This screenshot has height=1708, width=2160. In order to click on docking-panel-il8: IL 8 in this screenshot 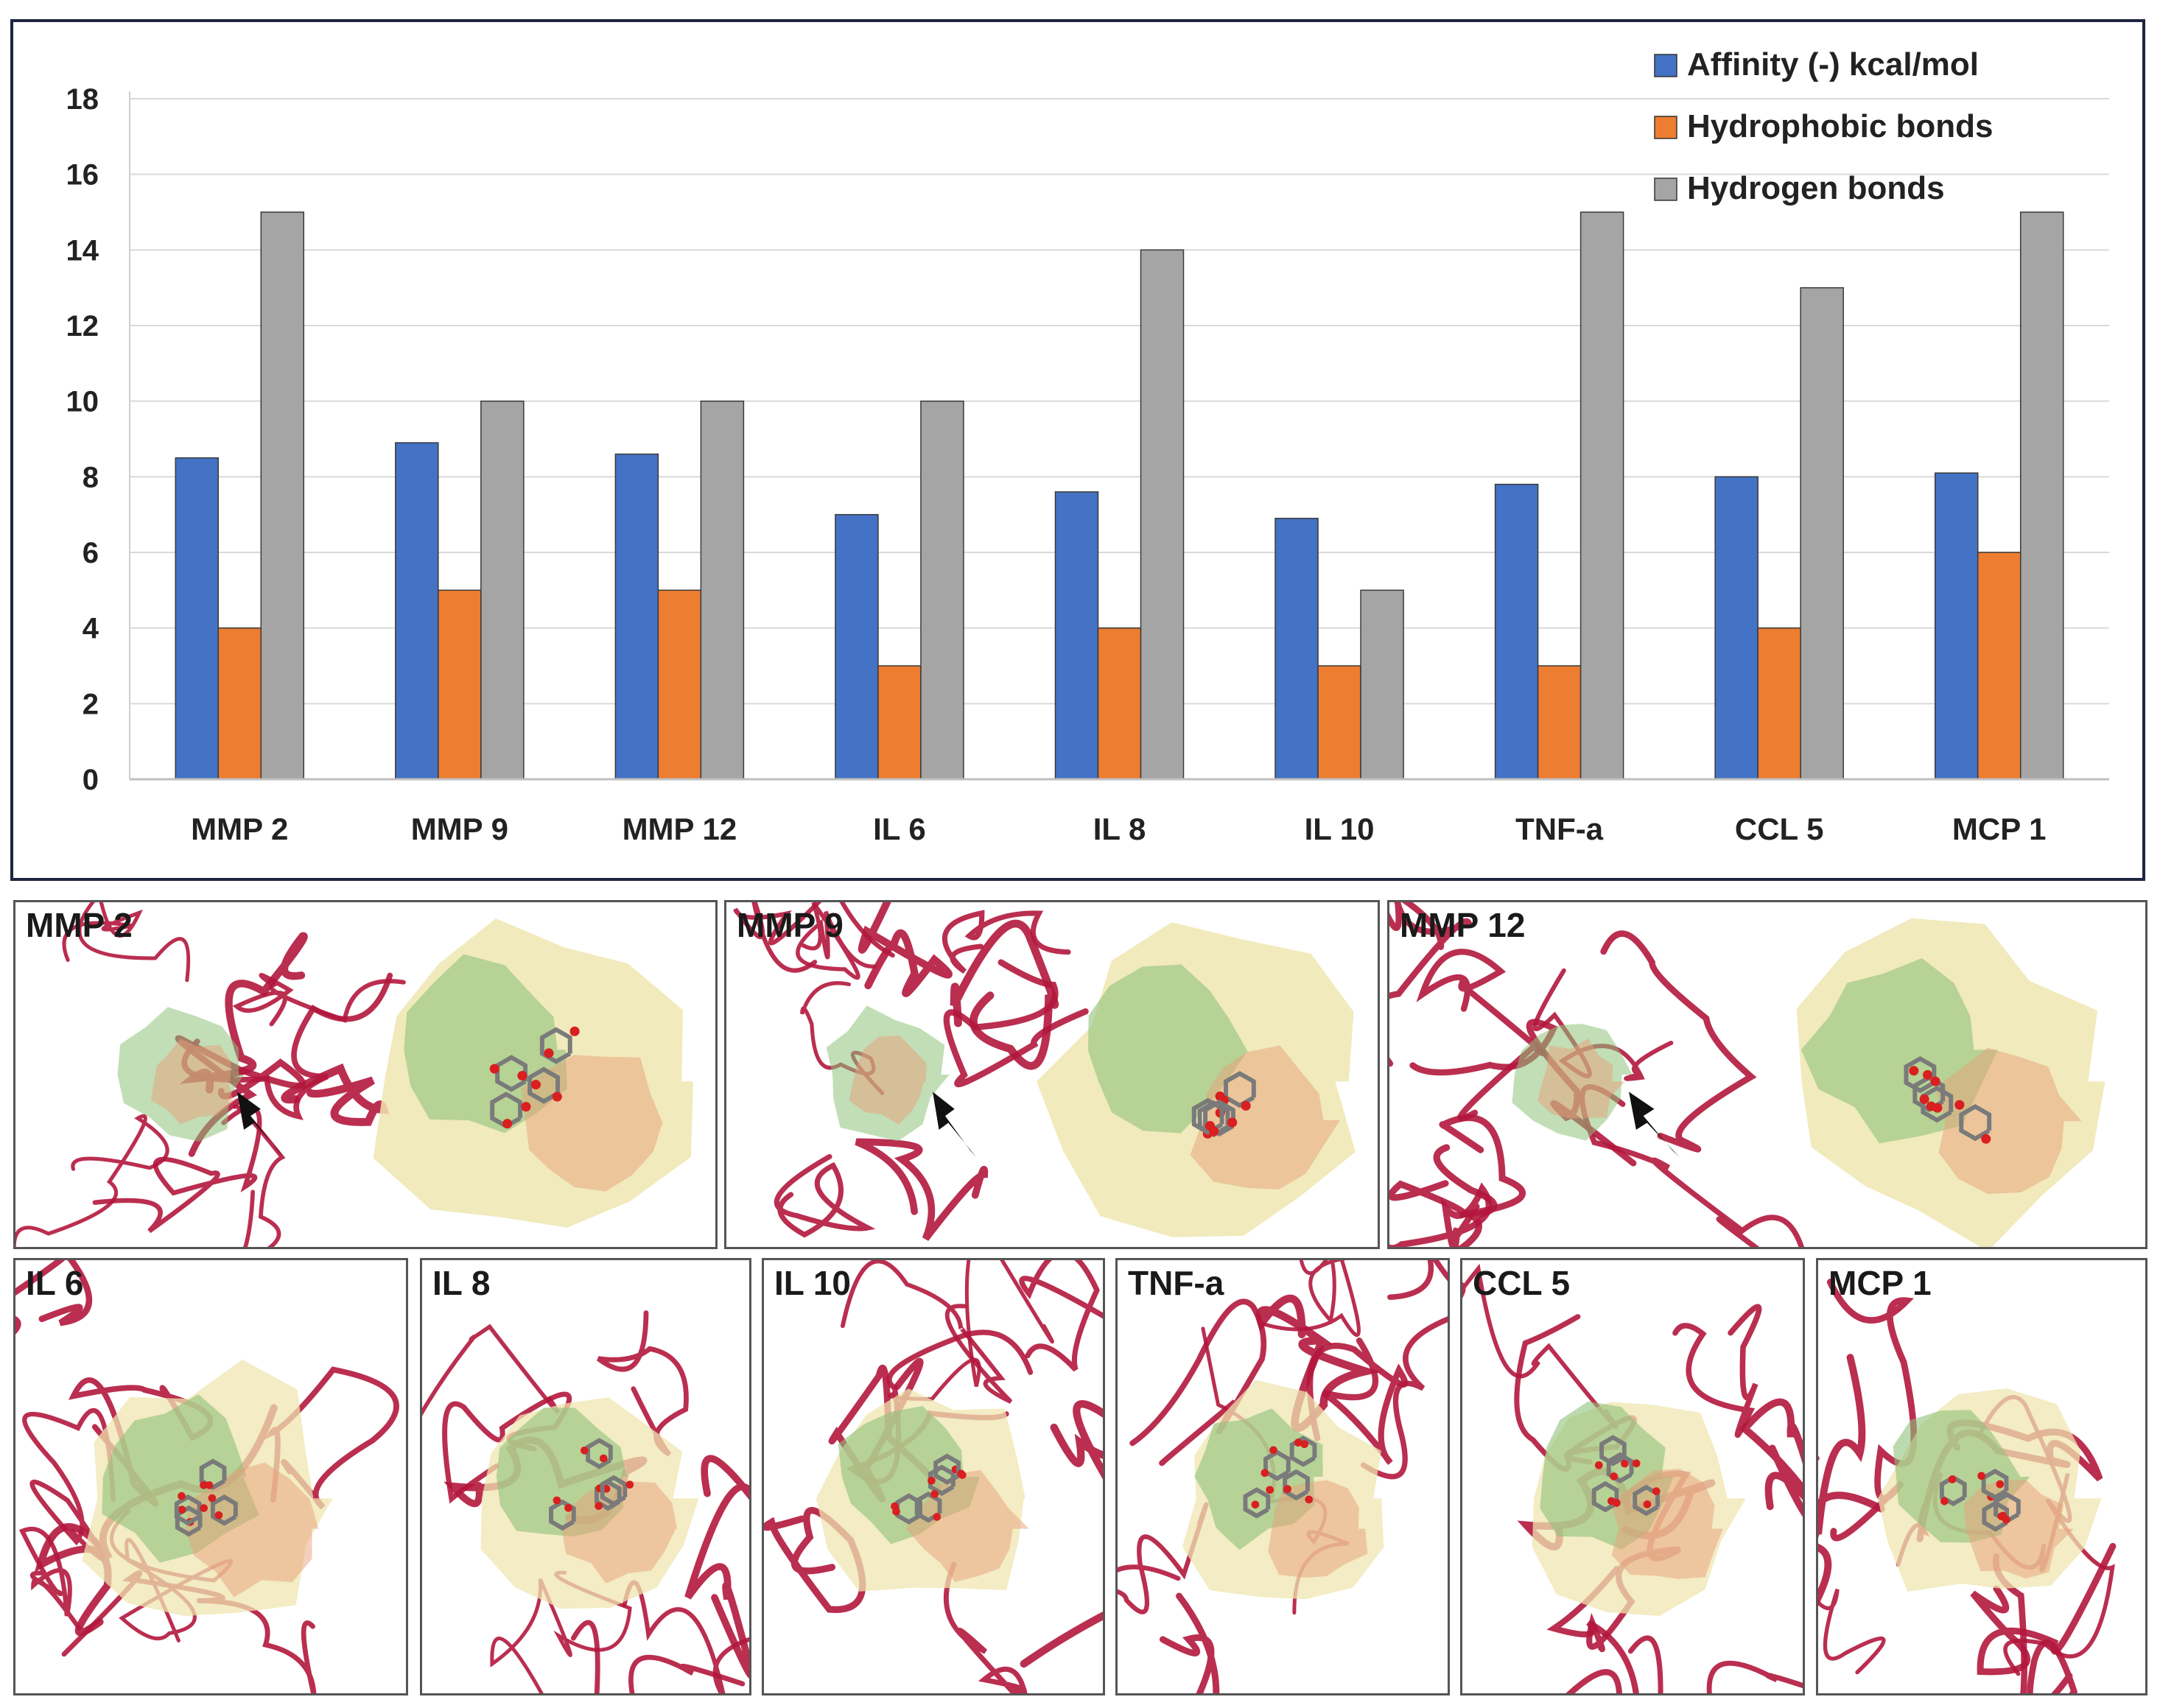, I will do `click(585, 1476)`.